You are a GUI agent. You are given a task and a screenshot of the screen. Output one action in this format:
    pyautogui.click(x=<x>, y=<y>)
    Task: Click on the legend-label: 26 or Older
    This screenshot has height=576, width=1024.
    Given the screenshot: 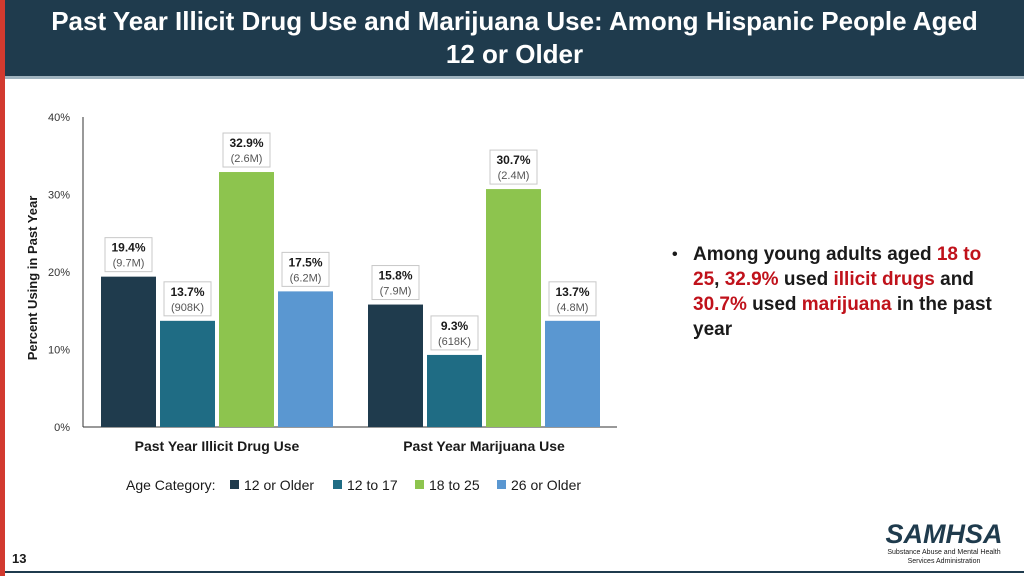 What is the action you would take?
    pyautogui.click(x=546, y=485)
    